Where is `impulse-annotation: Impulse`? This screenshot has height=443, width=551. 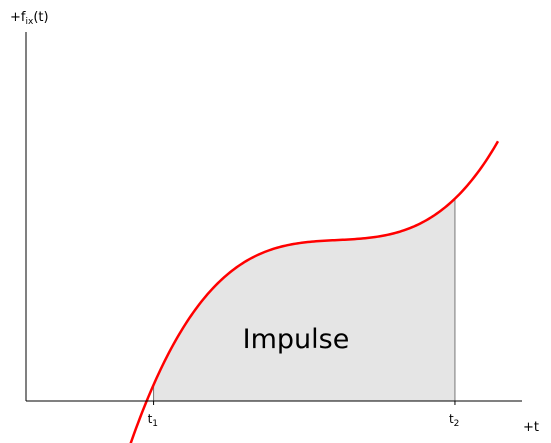 impulse-annotation: Impulse is located at coordinates (296, 339).